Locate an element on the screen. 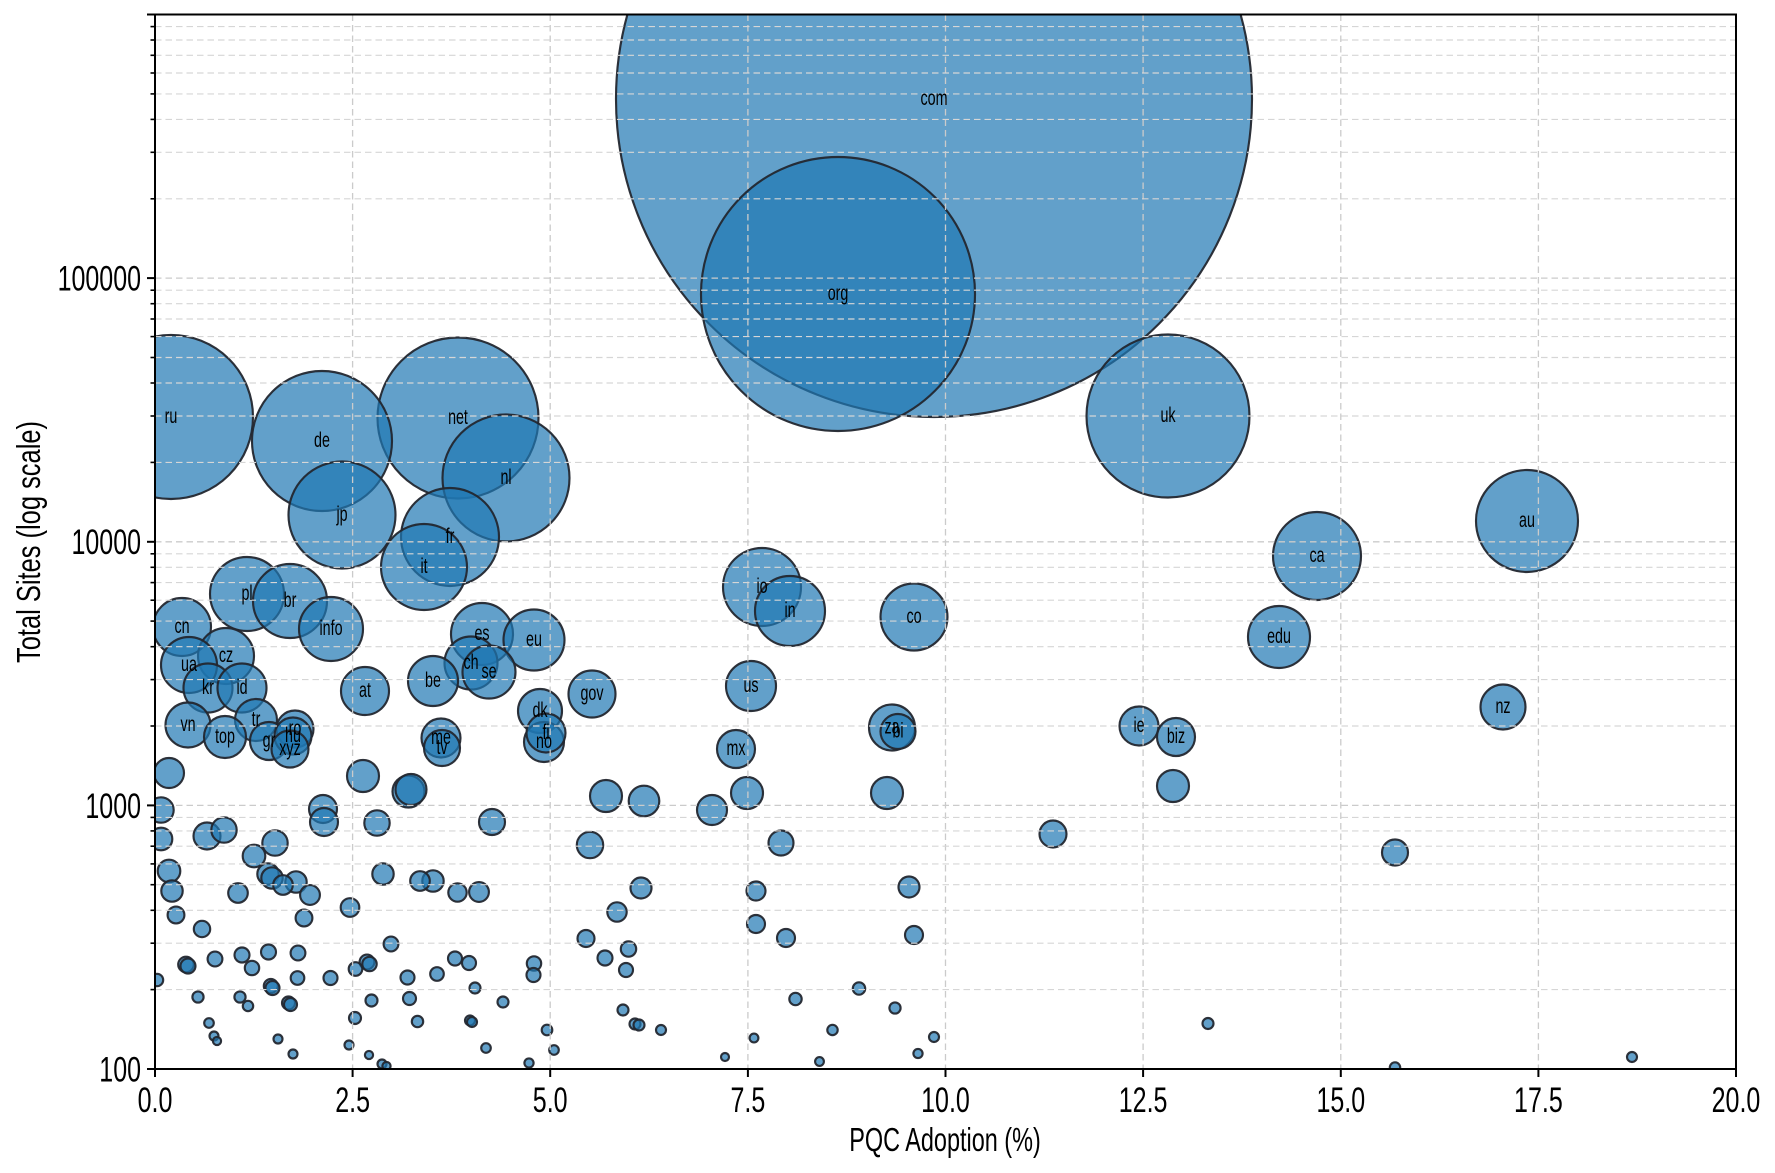 This screenshot has width=1775, height=1173. svg-text: it is located at coordinates (423, 566).